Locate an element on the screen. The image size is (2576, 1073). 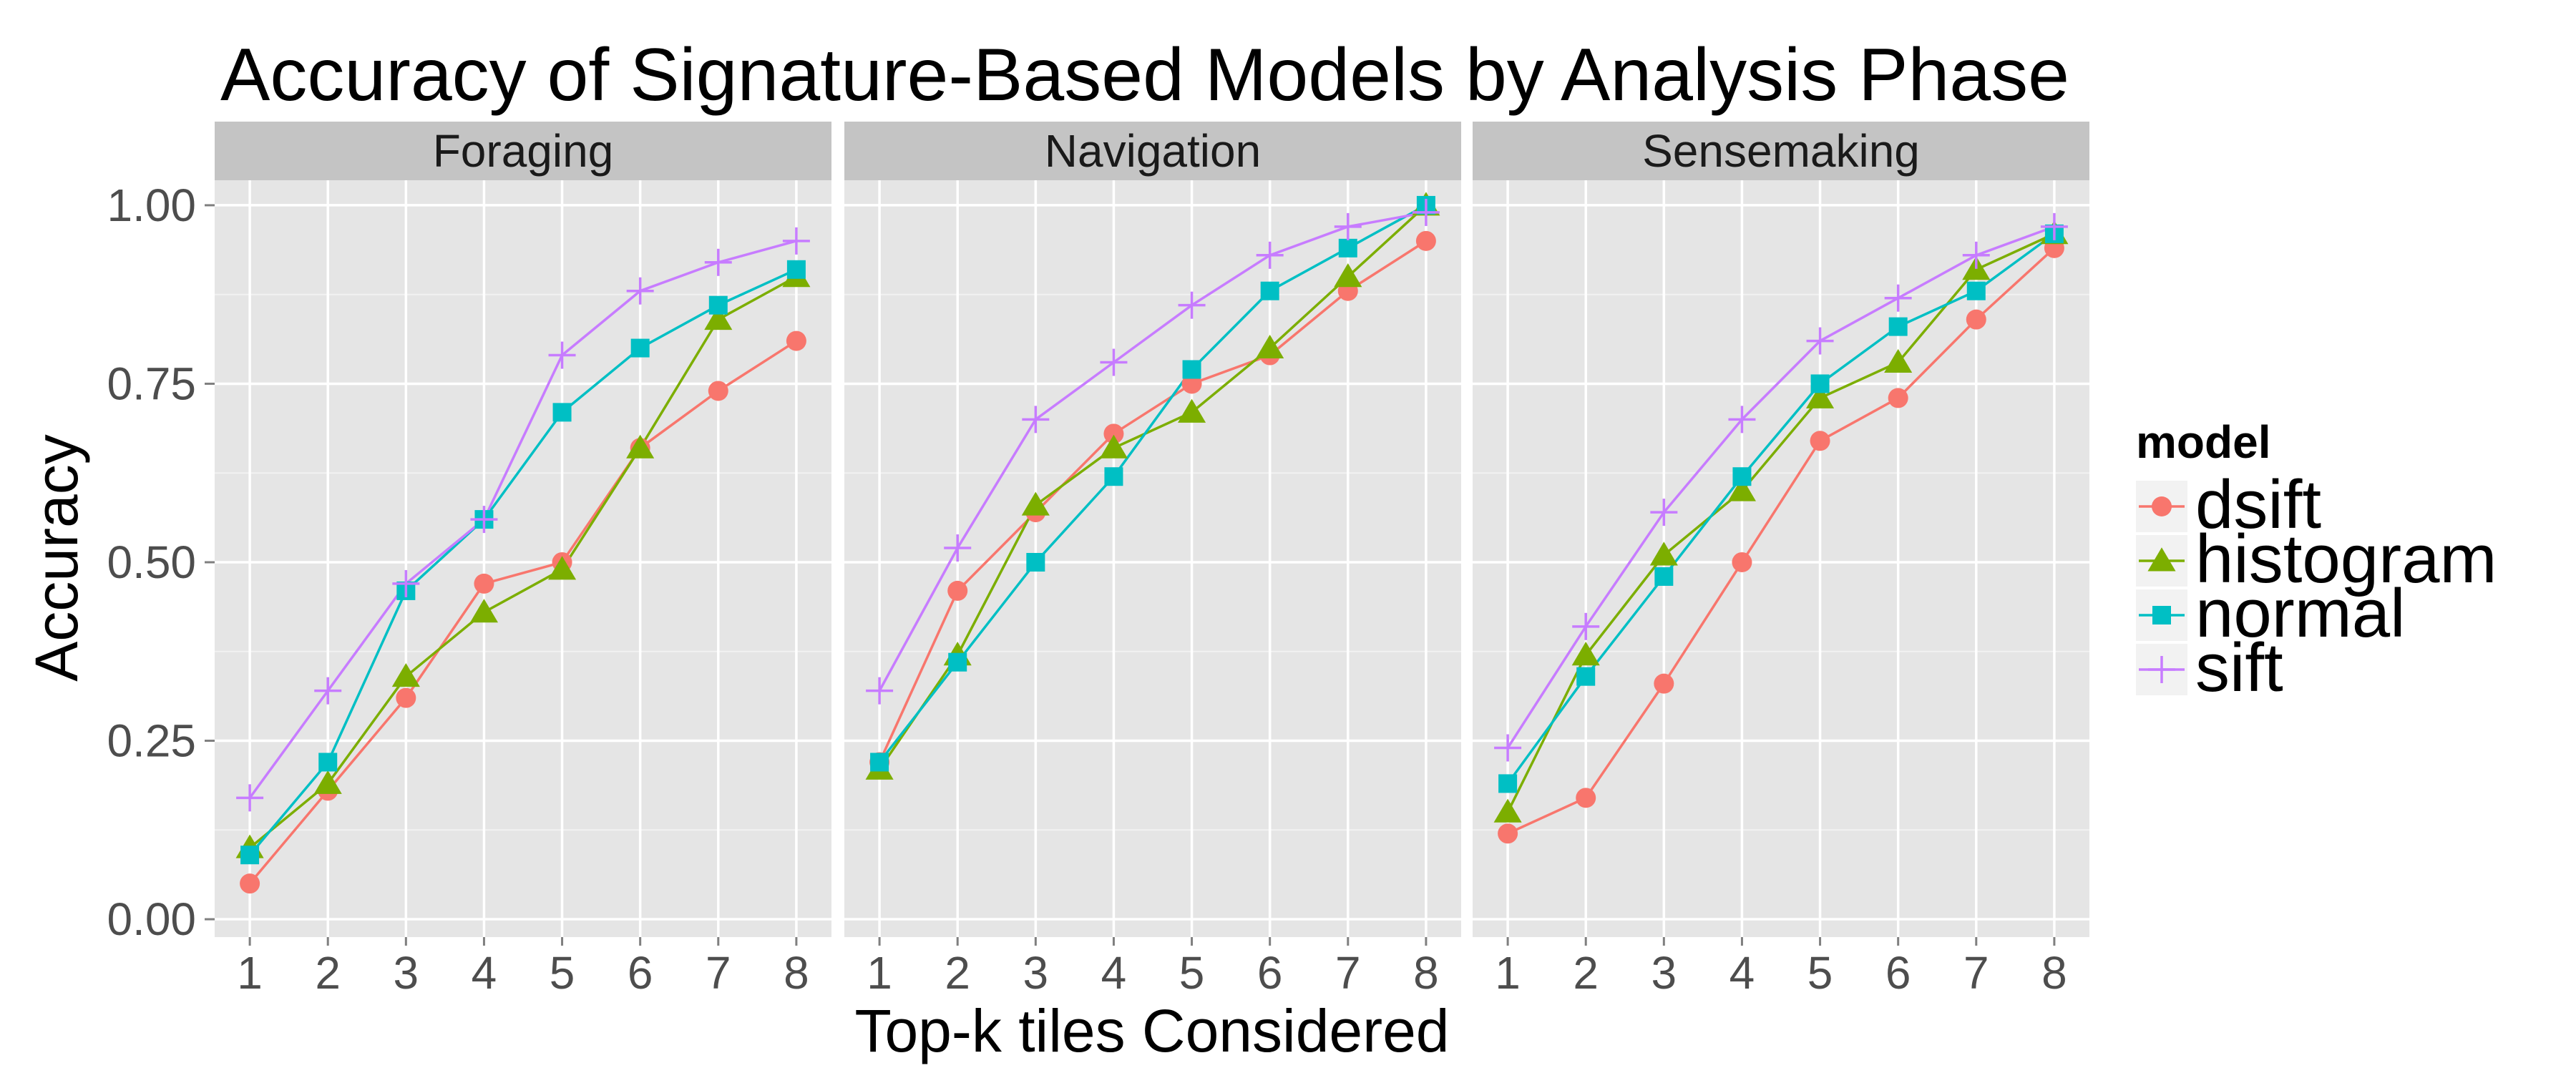
legend-label: dsift is located at coordinates (2258, 504).